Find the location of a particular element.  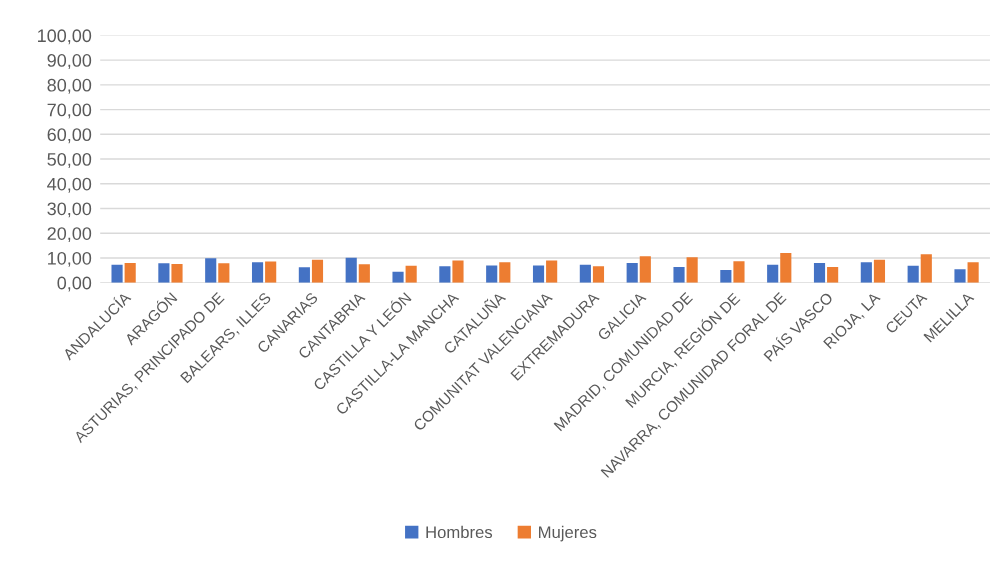

y-tick-label: 10,00 is located at coordinates (70, 259).